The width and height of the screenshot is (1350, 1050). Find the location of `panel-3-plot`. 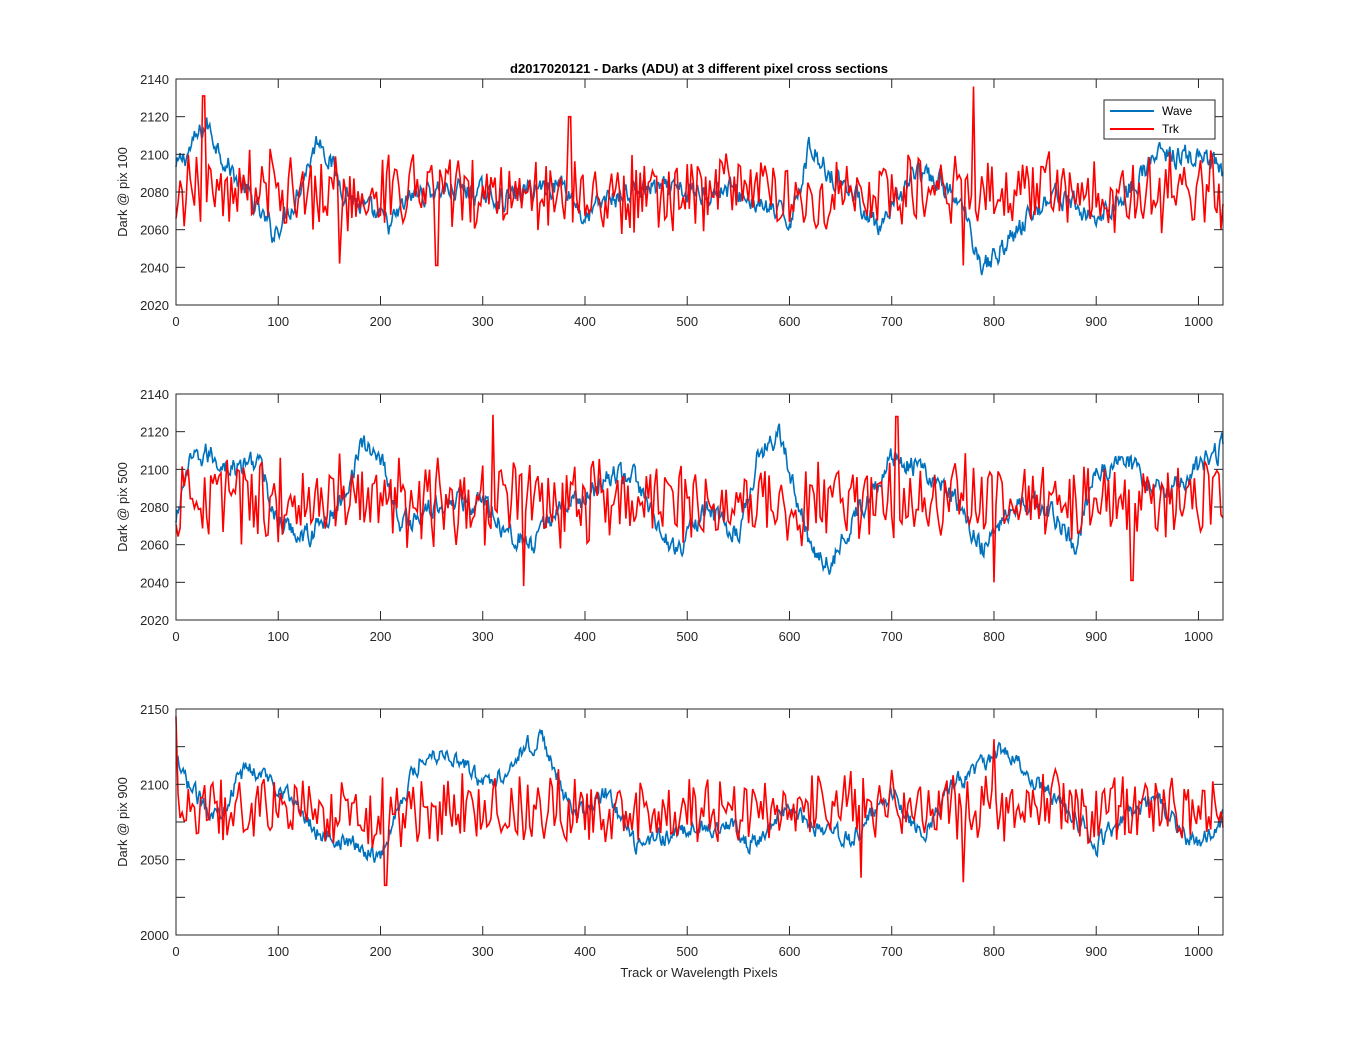

panel-3-plot is located at coordinates (699, 801).